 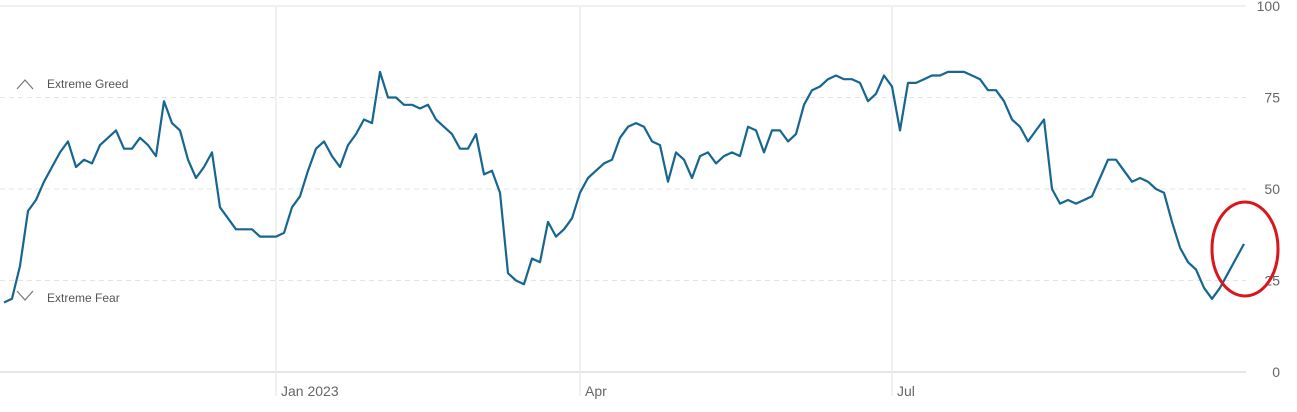 I want to click on x-tick-label: Apr, so click(x=596, y=391).